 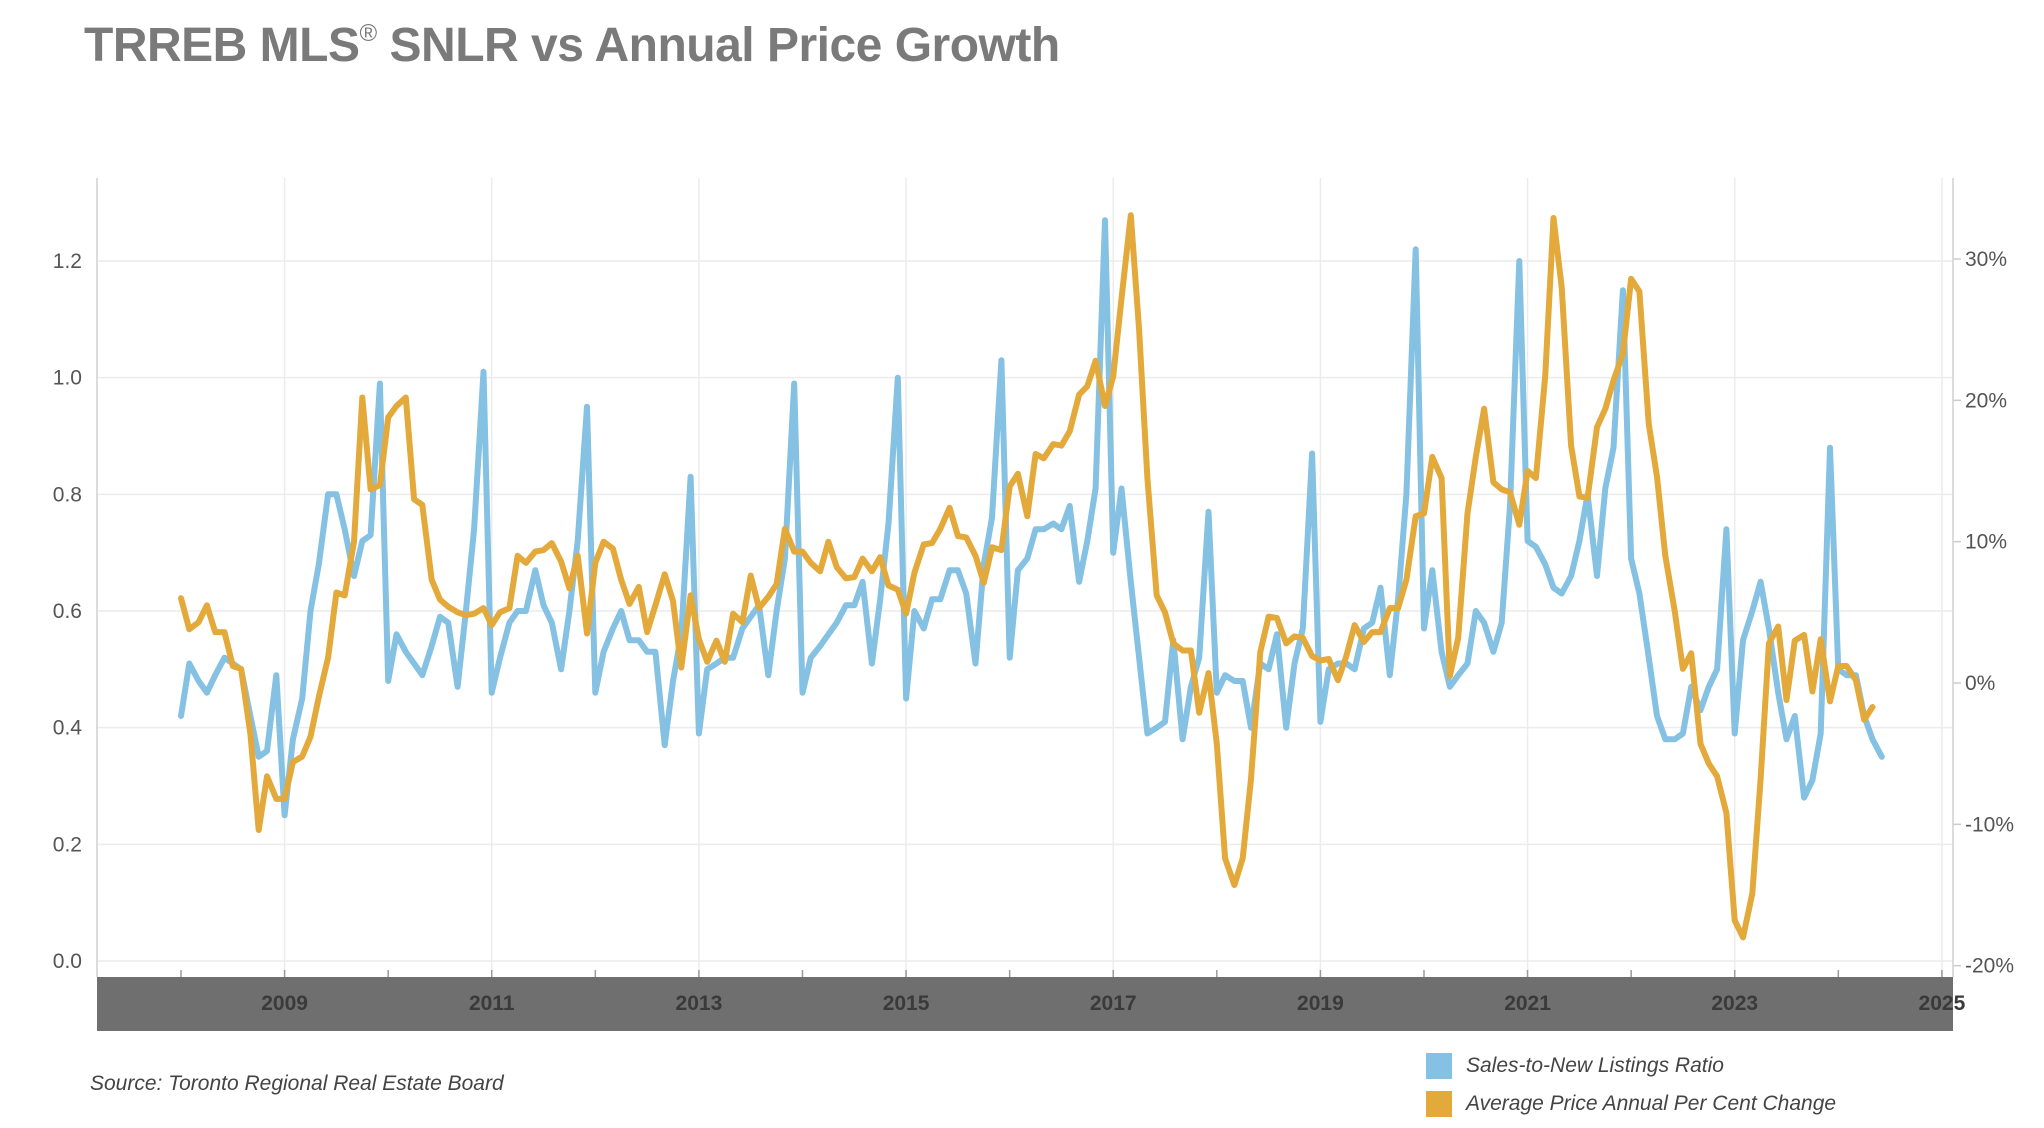 I want to click on y-left-tick-label: 0.0, so click(x=67, y=961).